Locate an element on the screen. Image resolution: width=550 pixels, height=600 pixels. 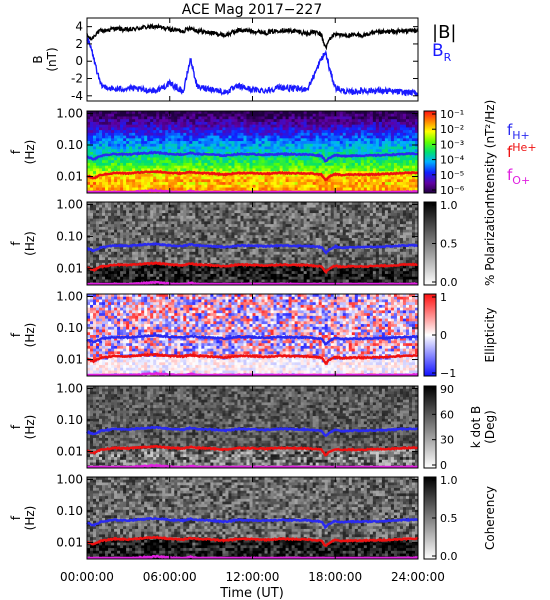
y-tick-label: 0 is located at coordinates (79, 61).